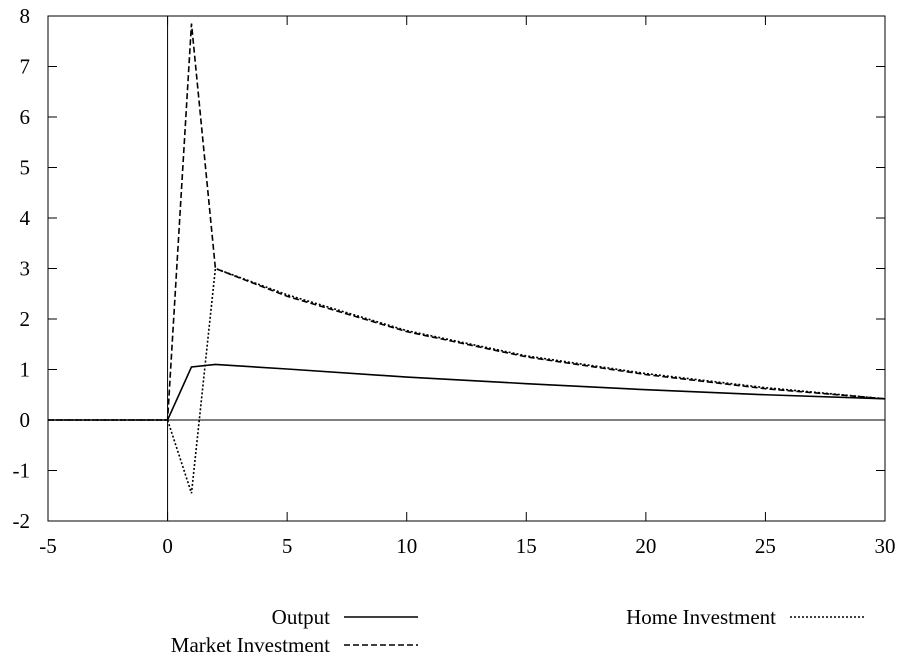  Describe the element at coordinates (885, 546) in the screenshot. I see `x-tick-label: 30` at that location.